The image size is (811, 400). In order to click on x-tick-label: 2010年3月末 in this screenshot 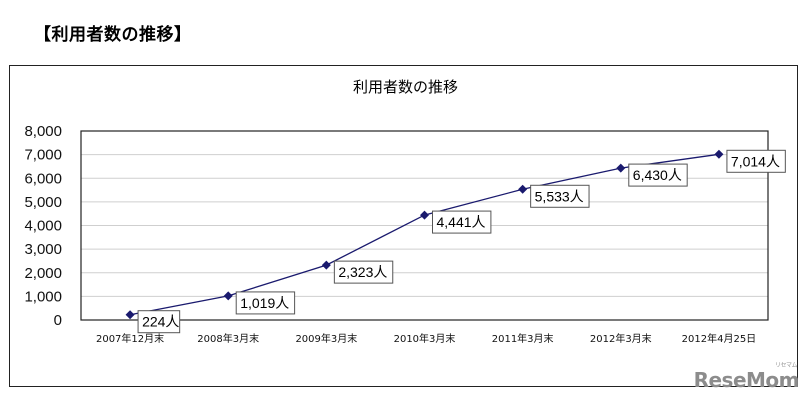, I will do `click(425, 338)`.